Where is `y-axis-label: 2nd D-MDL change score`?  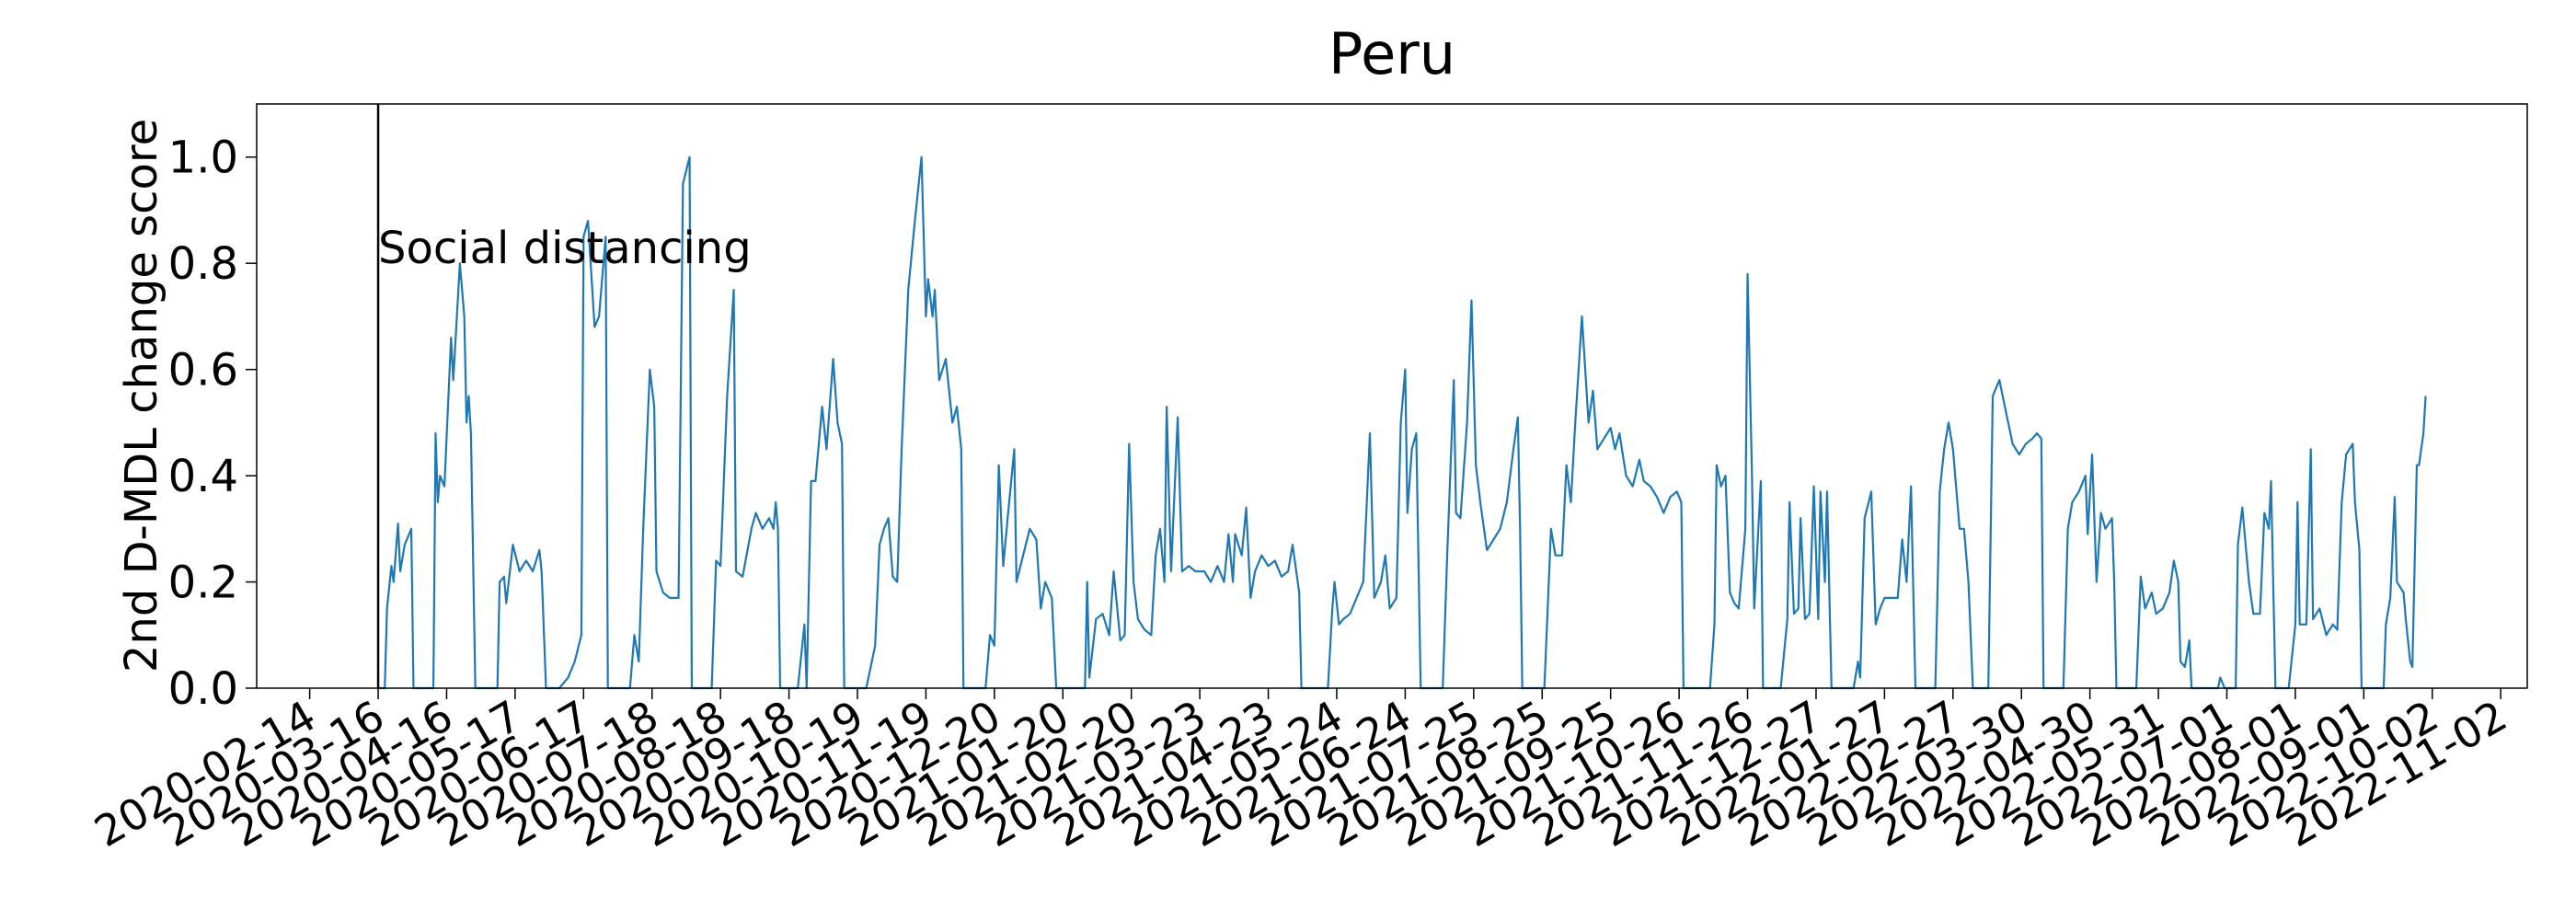
y-axis-label: 2nd D-MDL change score is located at coordinates (141, 396).